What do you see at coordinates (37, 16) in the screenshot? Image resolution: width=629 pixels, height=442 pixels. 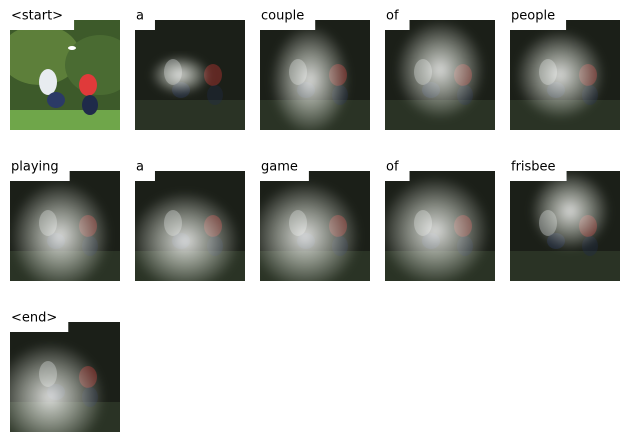 I see `word-label: <start>` at bounding box center [37, 16].